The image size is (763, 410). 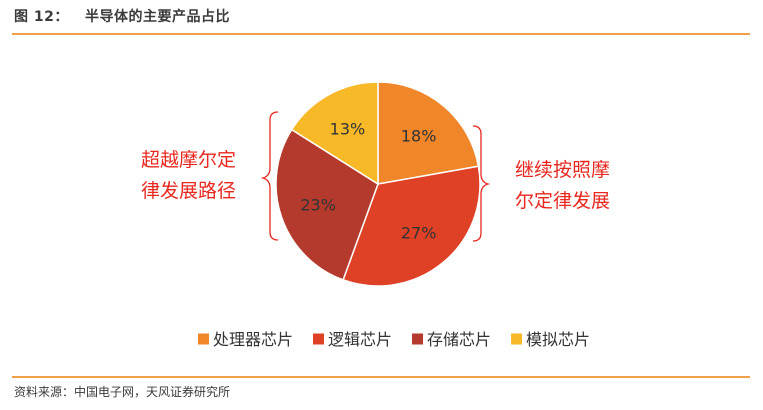 What do you see at coordinates (348, 129) in the screenshot?
I see `pie-slice-label-4: 13%` at bounding box center [348, 129].